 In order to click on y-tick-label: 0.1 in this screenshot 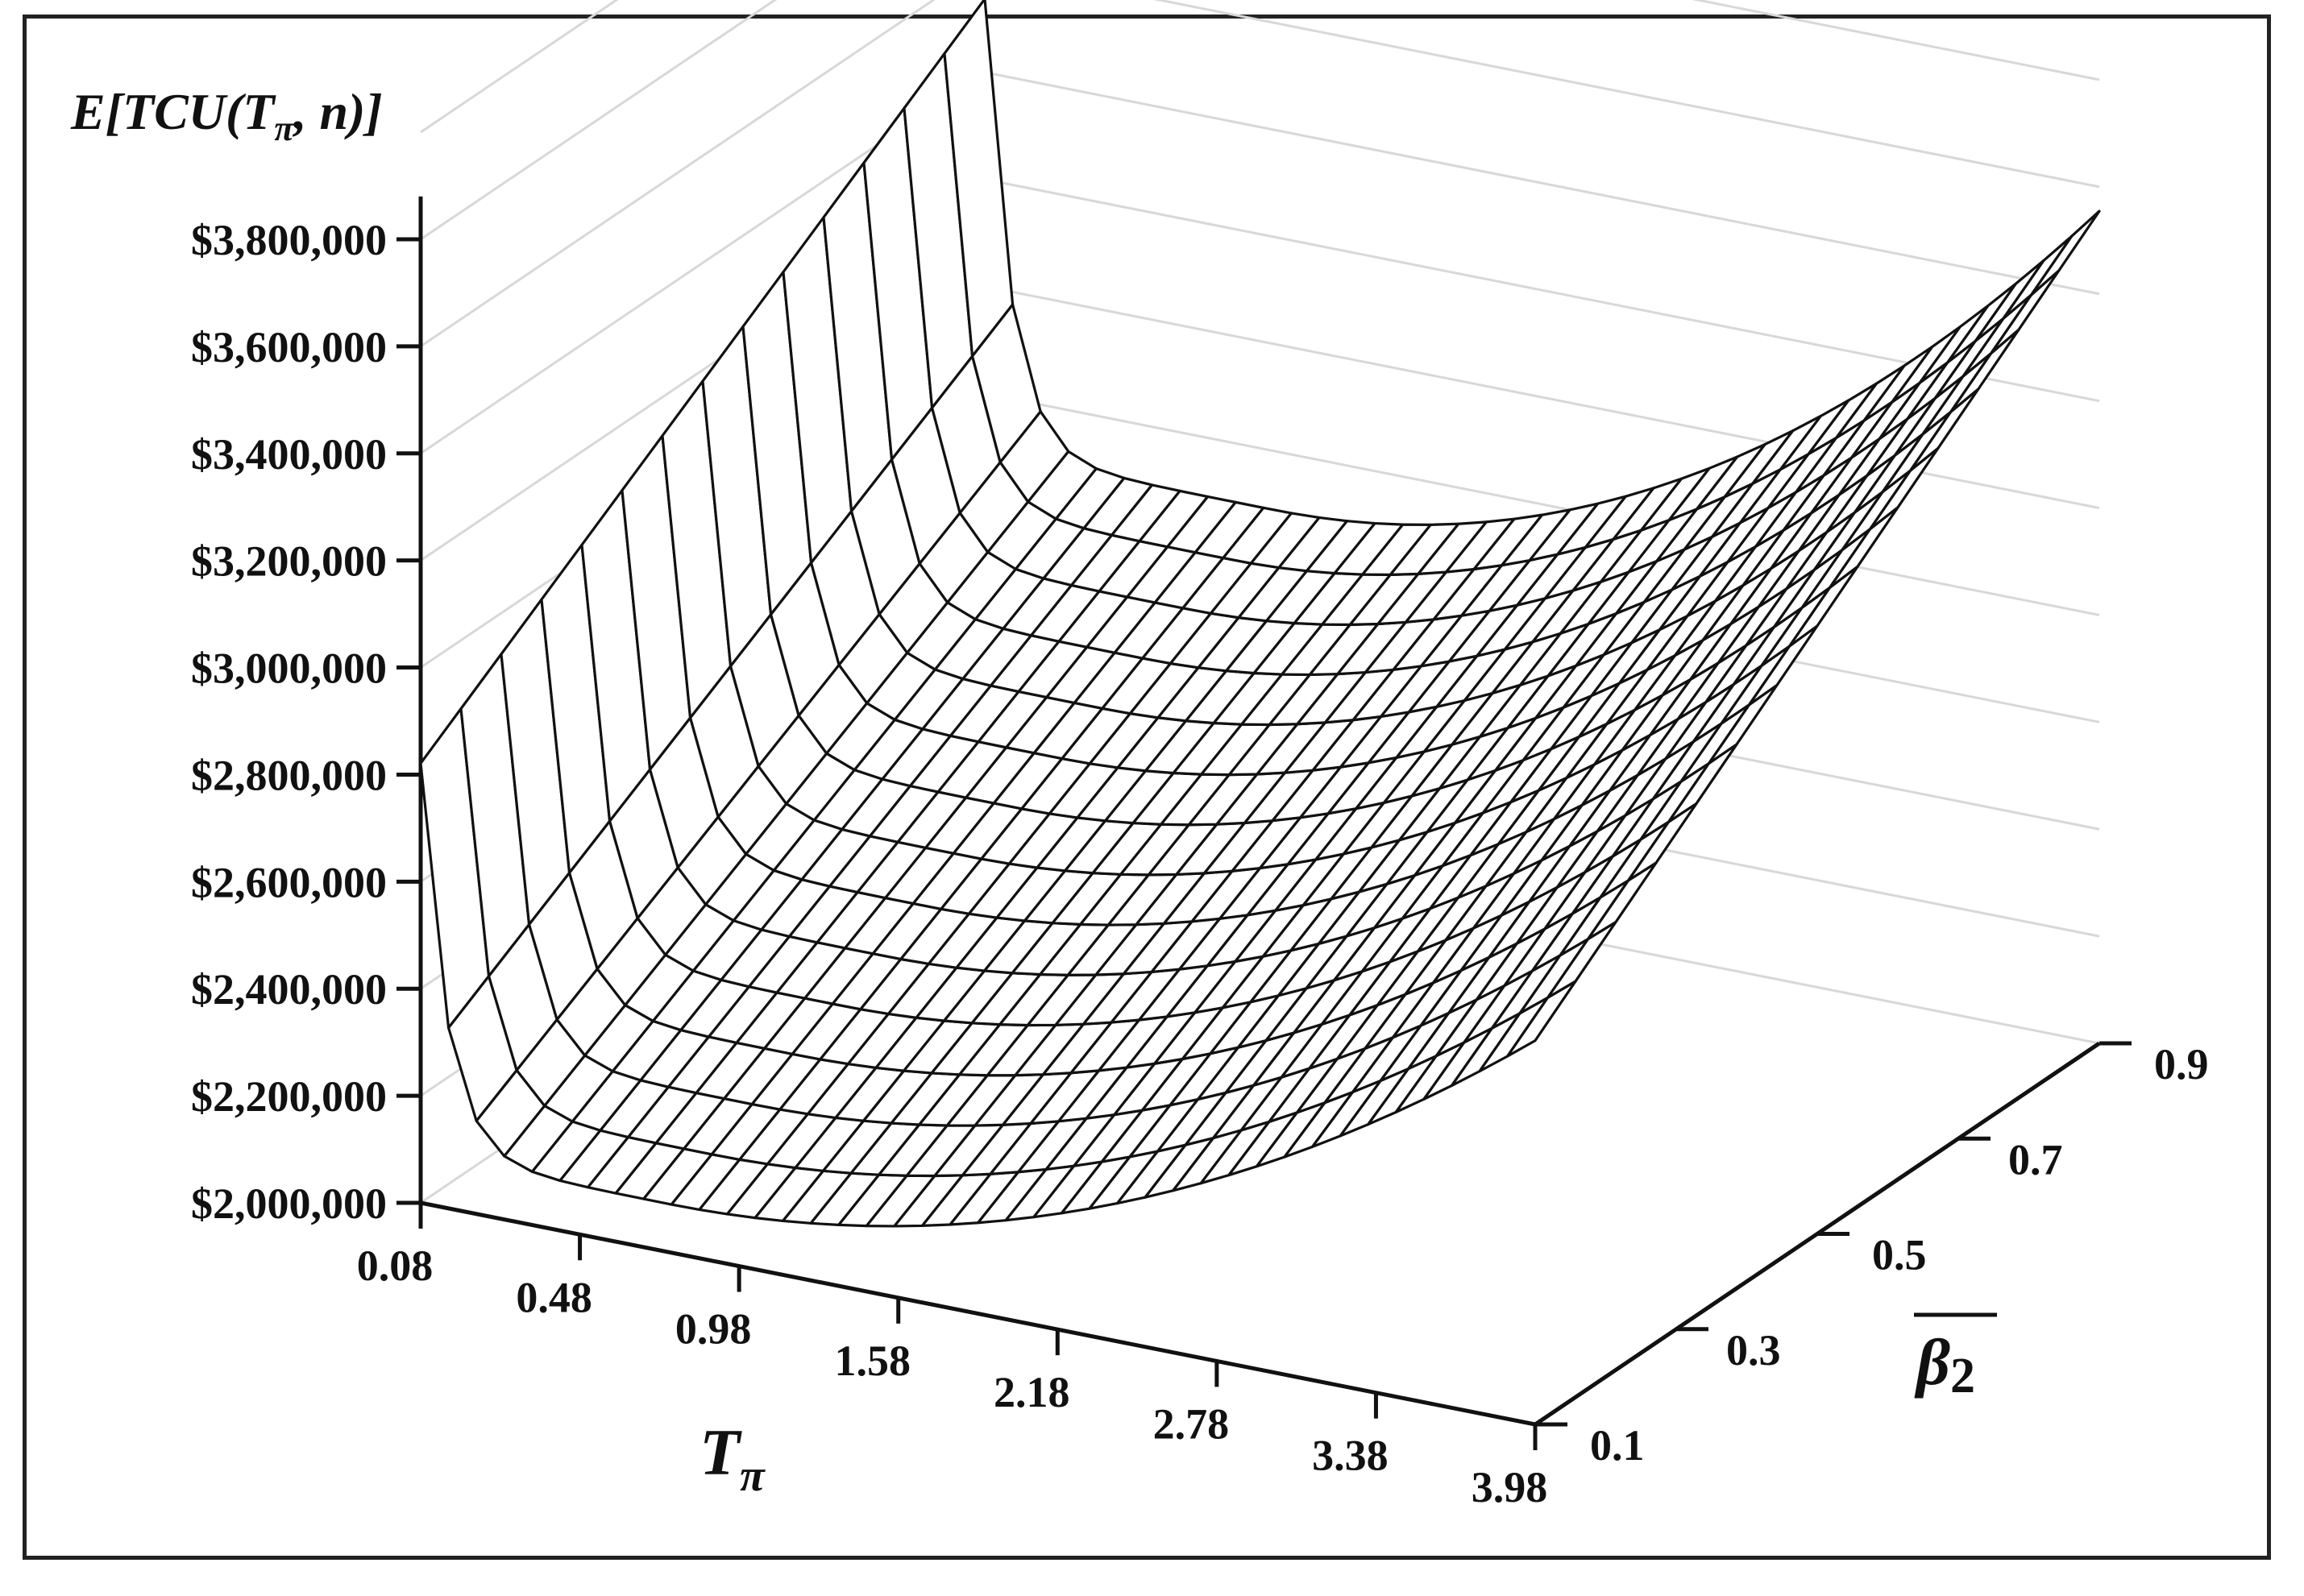, I will do `click(1618, 1445)`.